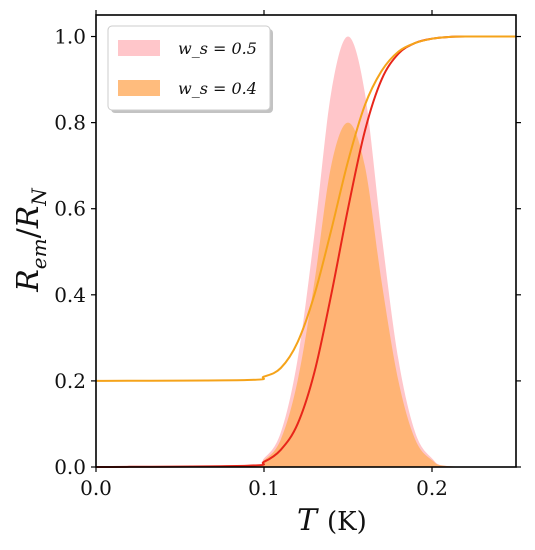 The width and height of the screenshot is (535, 550). Describe the element at coordinates (96, 488) in the screenshot. I see `x-tick-label: 0.0` at that location.